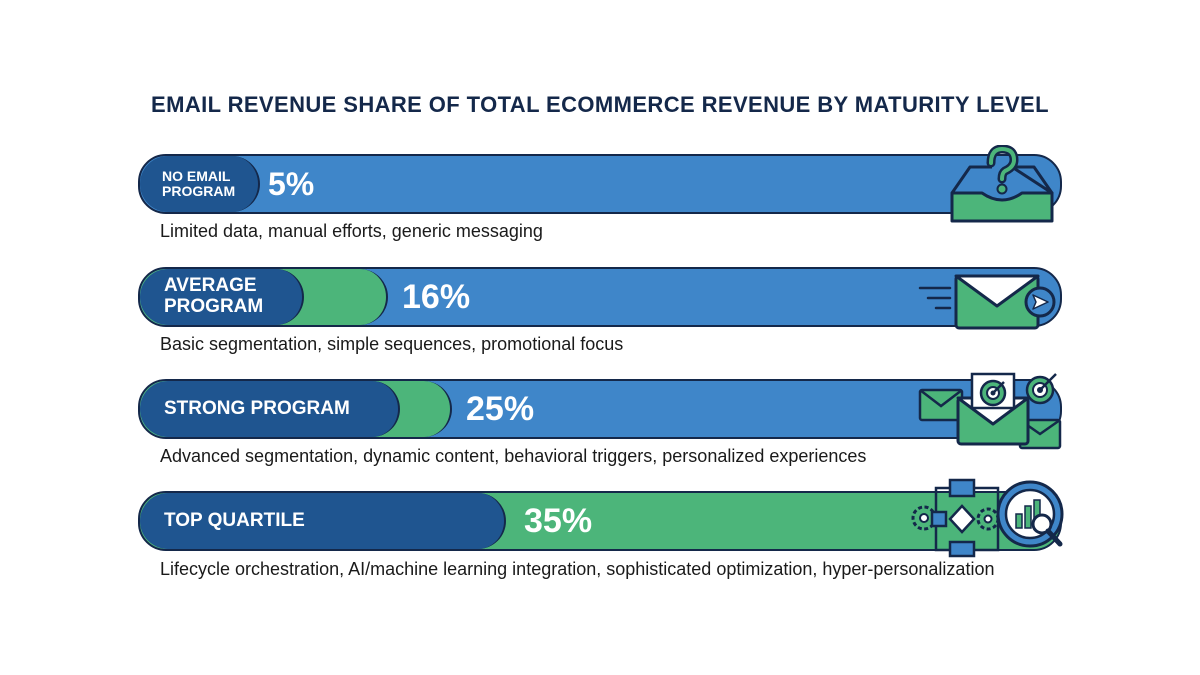 This screenshot has height=675, width=1200. Describe the element at coordinates (987, 302) in the screenshot. I see `send-email-icon` at that location.